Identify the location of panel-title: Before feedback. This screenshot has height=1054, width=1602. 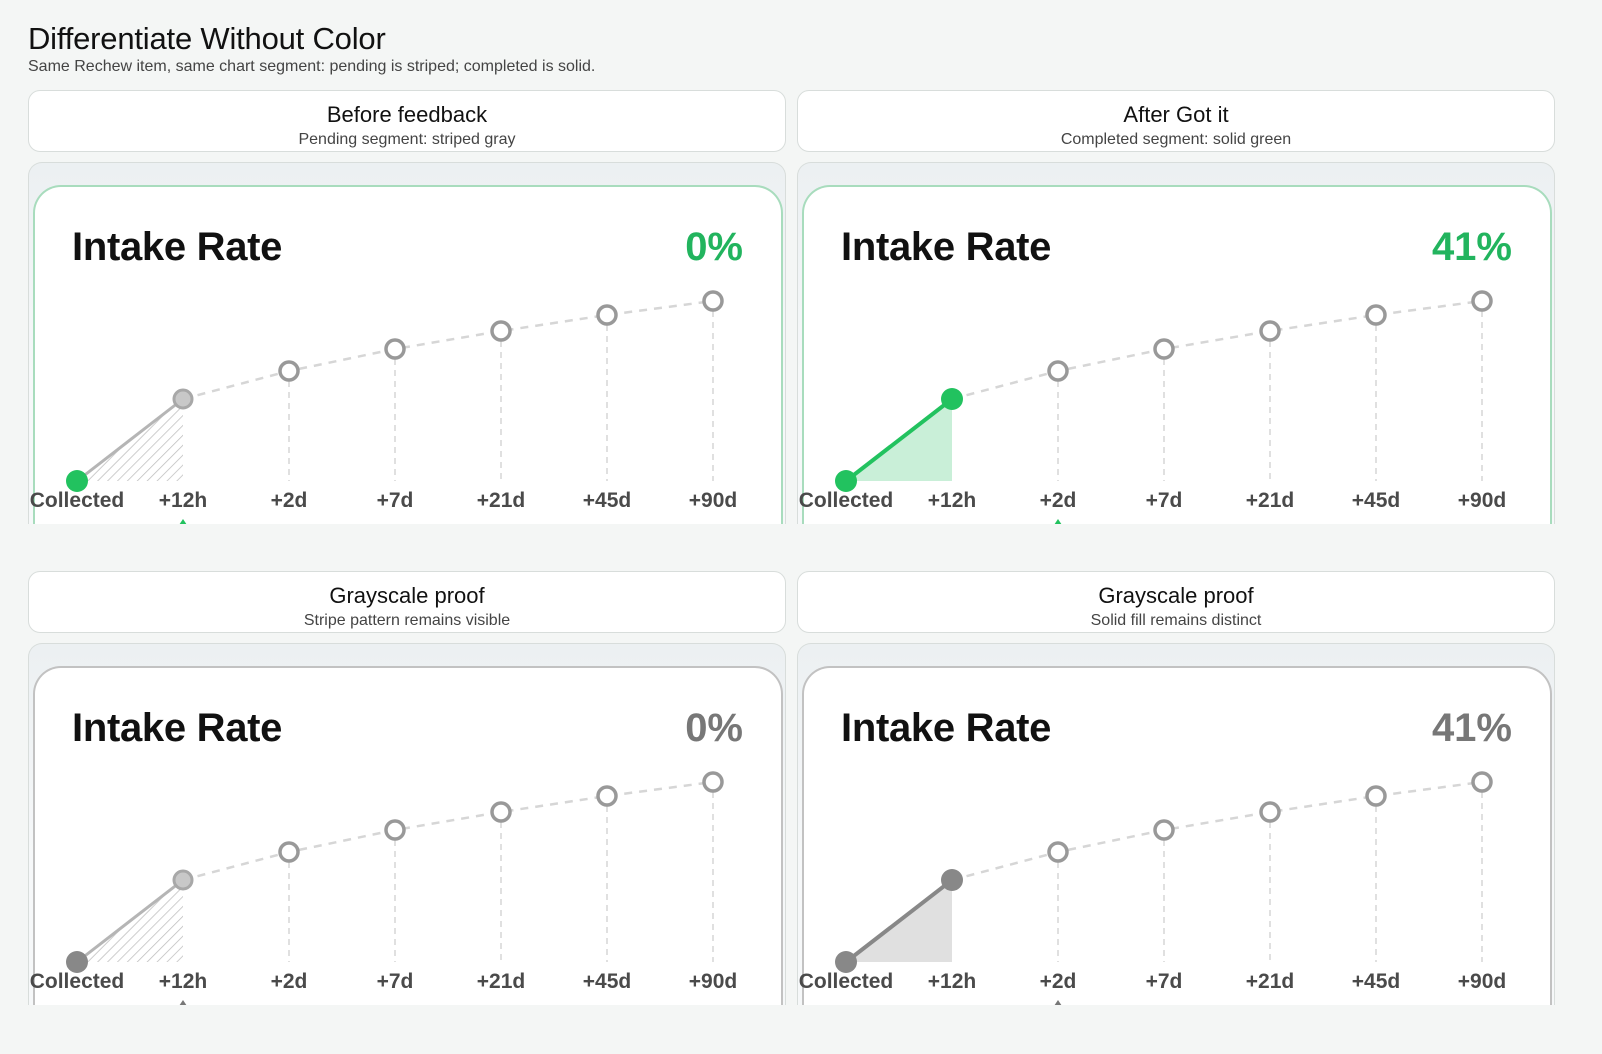
(407, 114).